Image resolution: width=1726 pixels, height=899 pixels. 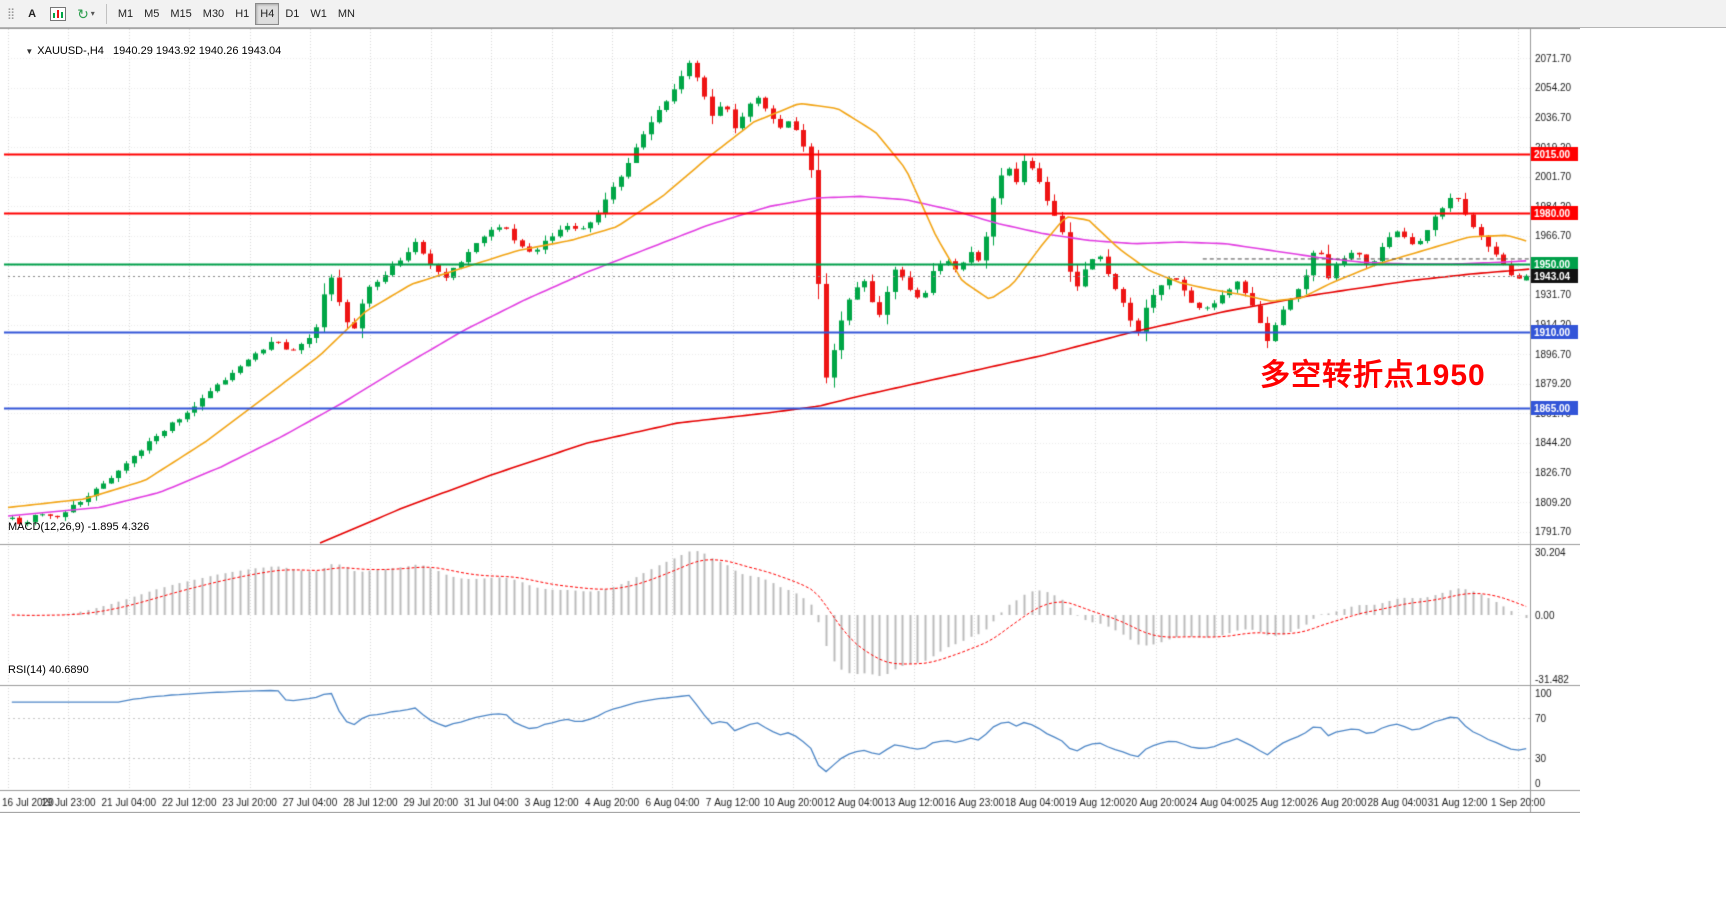 What do you see at coordinates (151, 14) in the screenshot?
I see `timeframe-m5-button: M5` at bounding box center [151, 14].